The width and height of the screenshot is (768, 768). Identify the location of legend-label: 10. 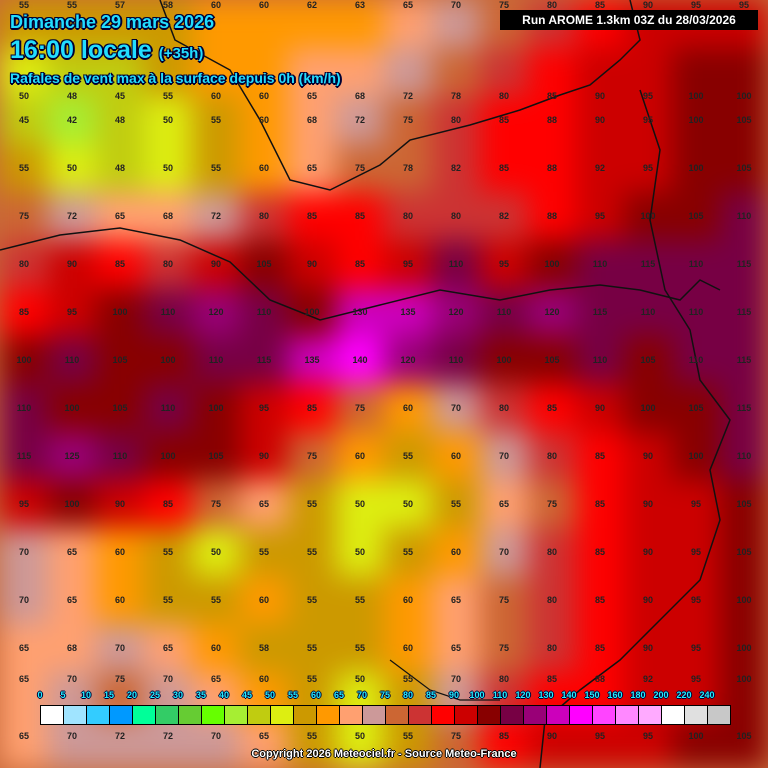
(86, 695).